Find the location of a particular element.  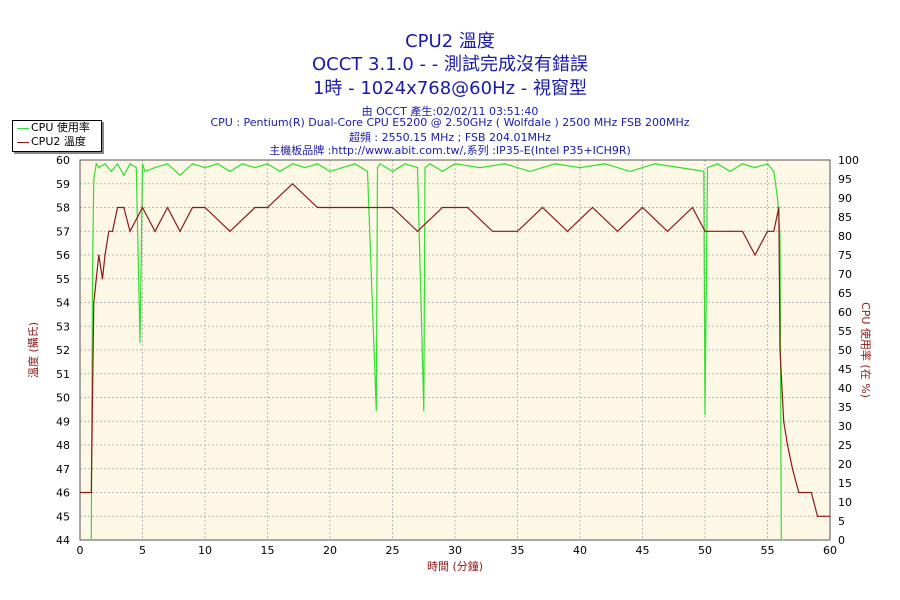

y-tick-label: 55 is located at coordinates (63, 279).